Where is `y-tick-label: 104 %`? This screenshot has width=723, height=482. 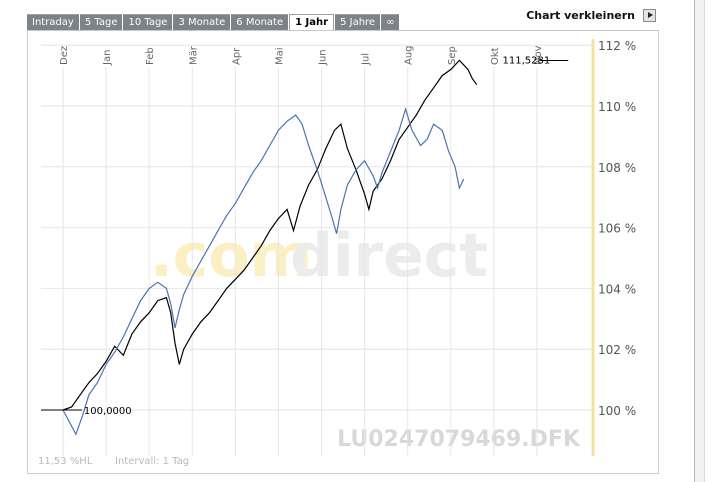
y-tick-label: 104 % is located at coordinates (617, 289).